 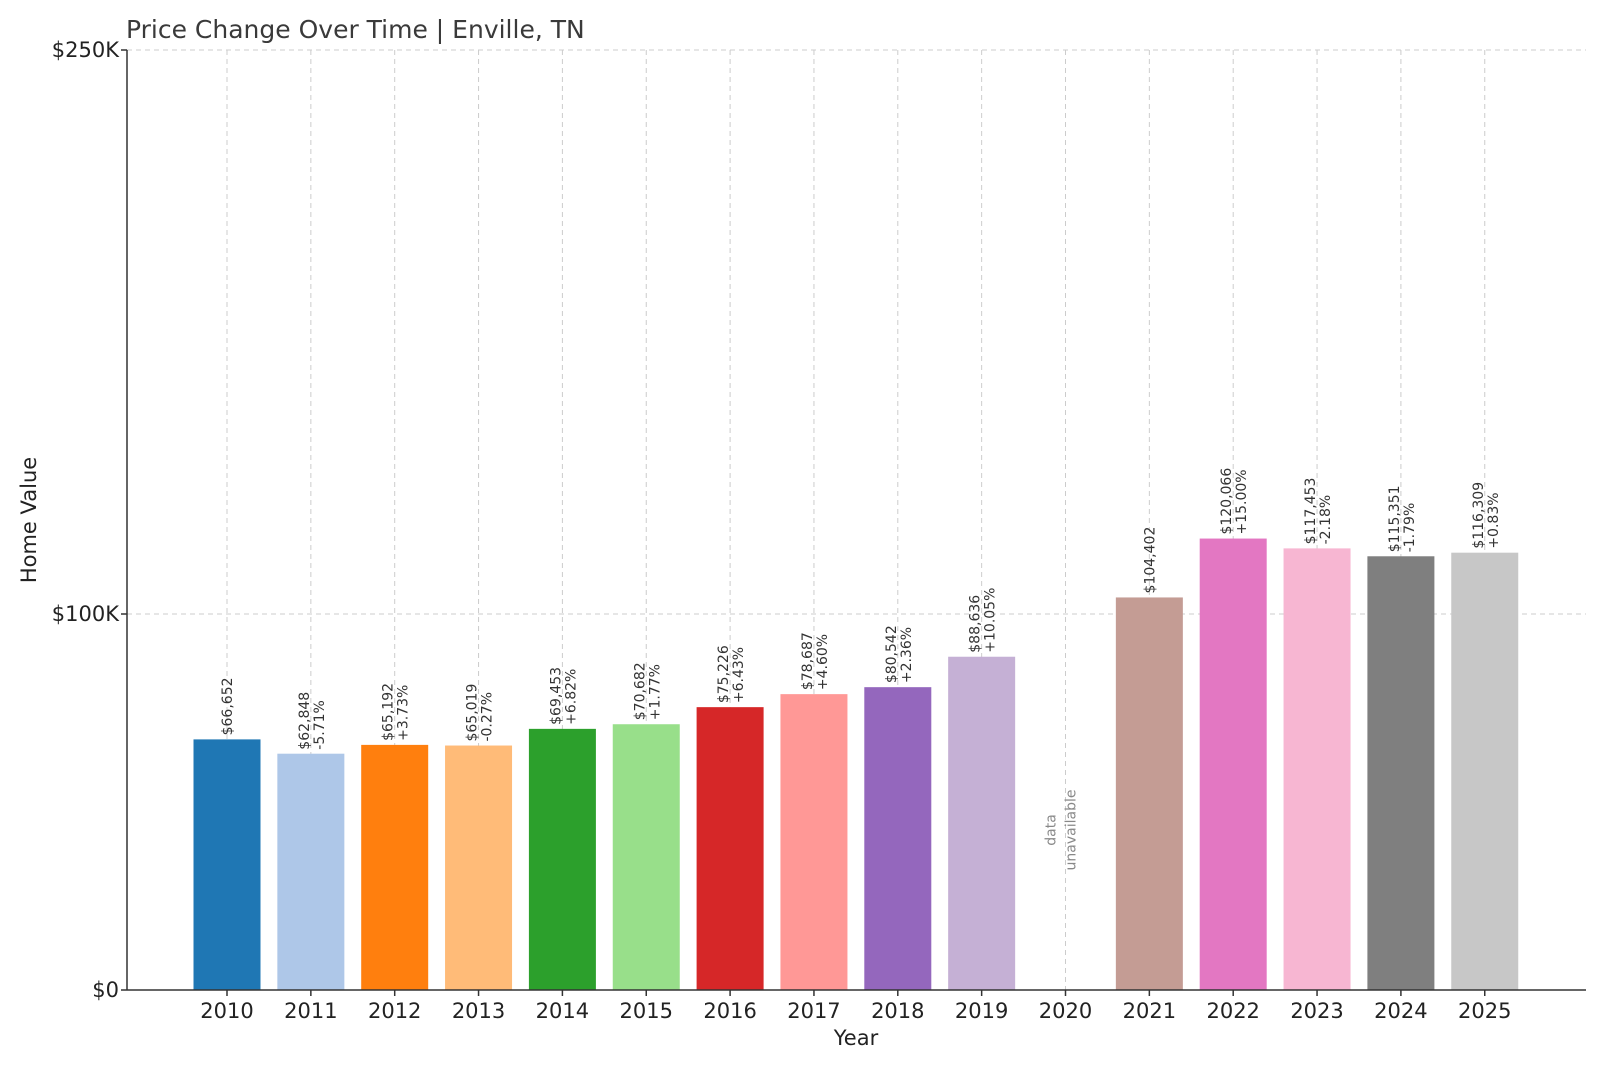 What do you see at coordinates (976, 624) in the screenshot?
I see `value-label: $88,636` at bounding box center [976, 624].